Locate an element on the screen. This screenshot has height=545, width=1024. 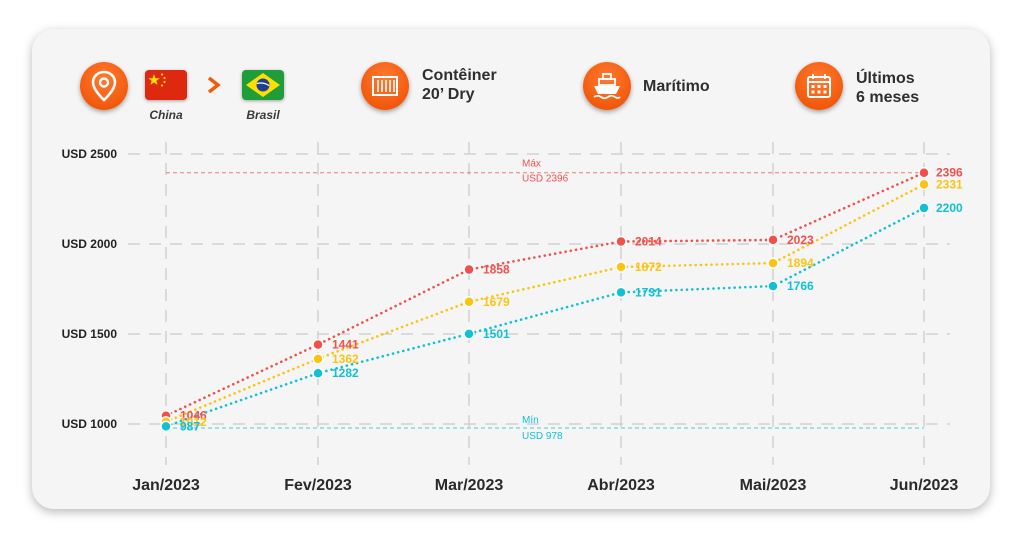
data-label: 1872 is located at coordinates (648, 267).